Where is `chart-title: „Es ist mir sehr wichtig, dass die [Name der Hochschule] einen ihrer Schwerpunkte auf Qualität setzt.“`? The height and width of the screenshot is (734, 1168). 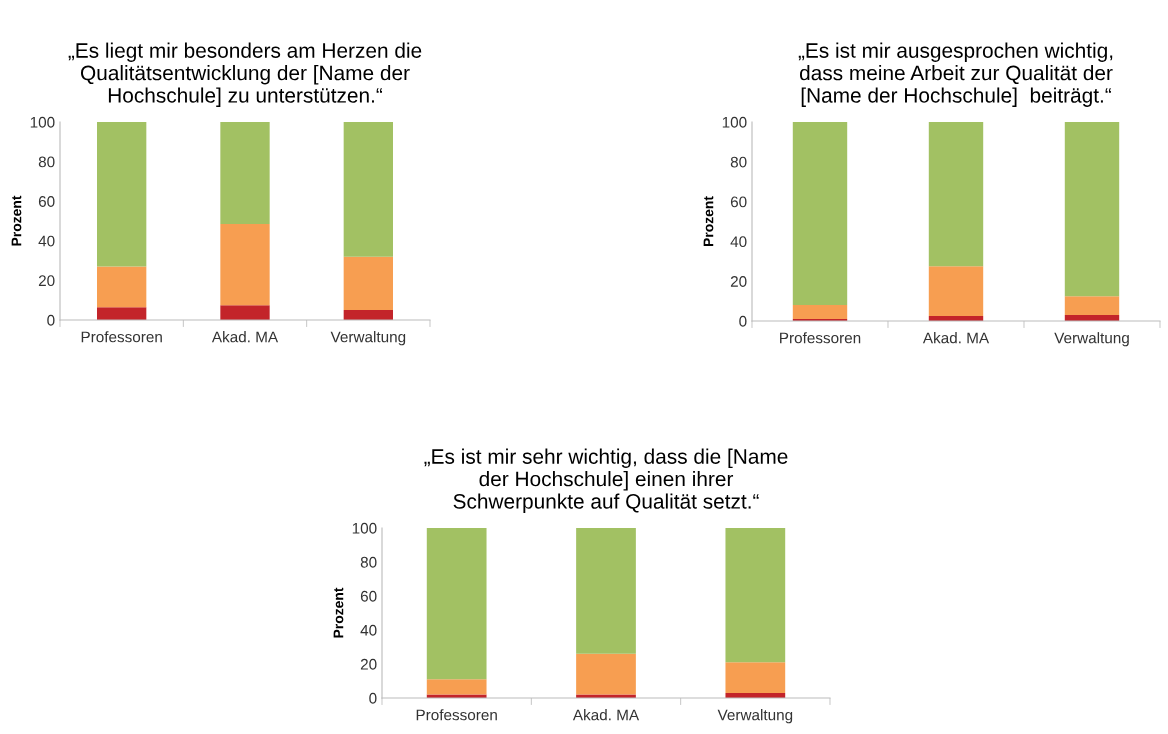
chart-title: „Es ist mir sehr wichtig, dass die [Name der Hochschule] einen ihrer Schwerpunkte auf Qualität setzt.“ is located at coordinates (606, 480).